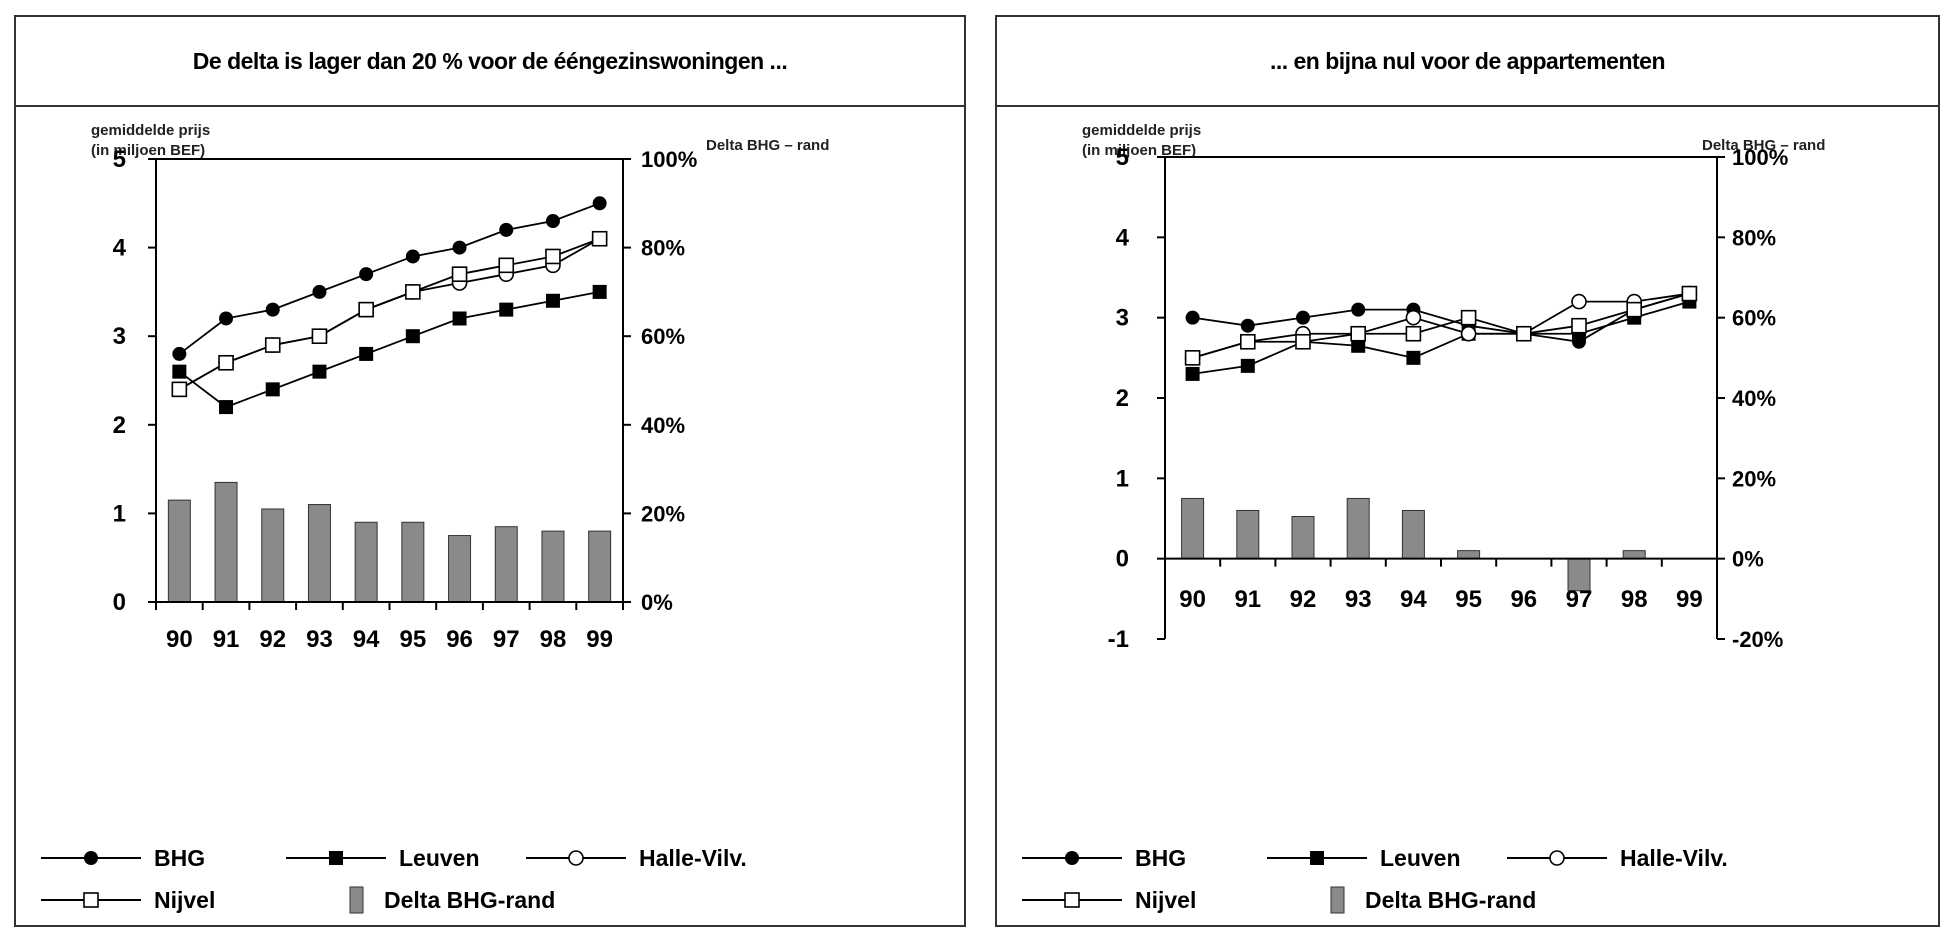 Image resolution: width=1946 pixels, height=927 pixels. I want to click on y-tick-label: 4, so click(1123, 237).